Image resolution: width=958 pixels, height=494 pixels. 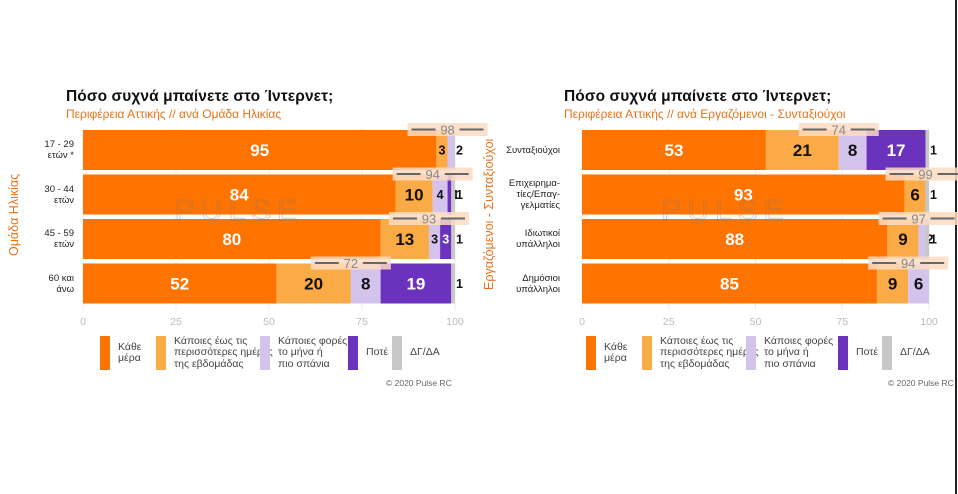 What do you see at coordinates (60, 155) in the screenshot?
I see `category-label-line: ετών *` at bounding box center [60, 155].